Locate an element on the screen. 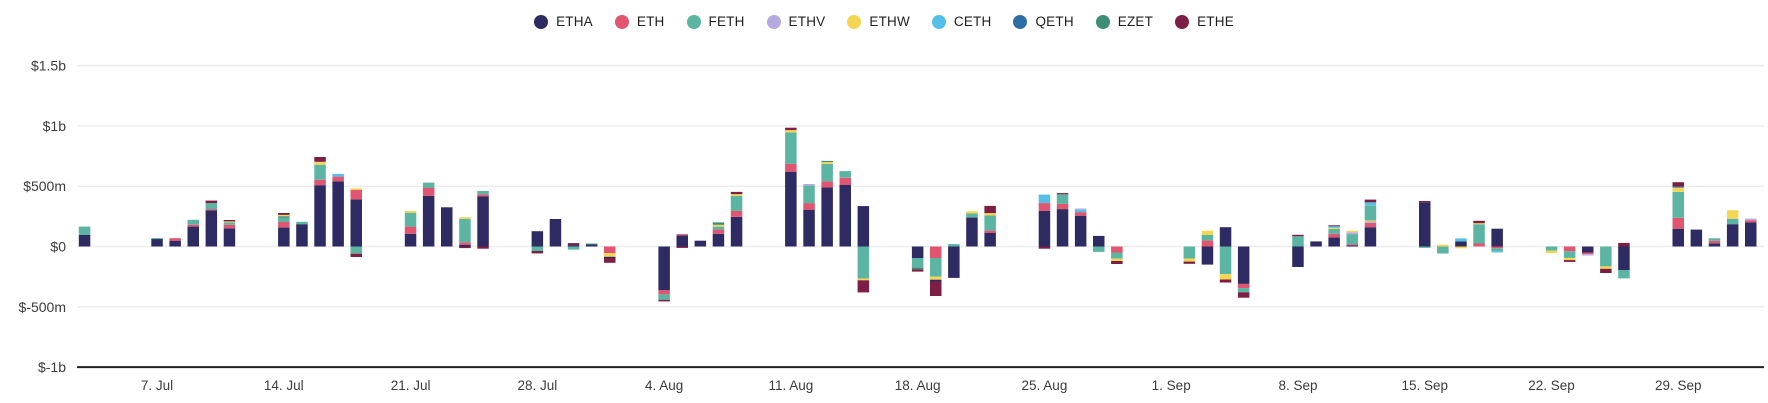 This screenshot has height=403, width=1768. legend-item-ETH: ETH is located at coordinates (639, 21).